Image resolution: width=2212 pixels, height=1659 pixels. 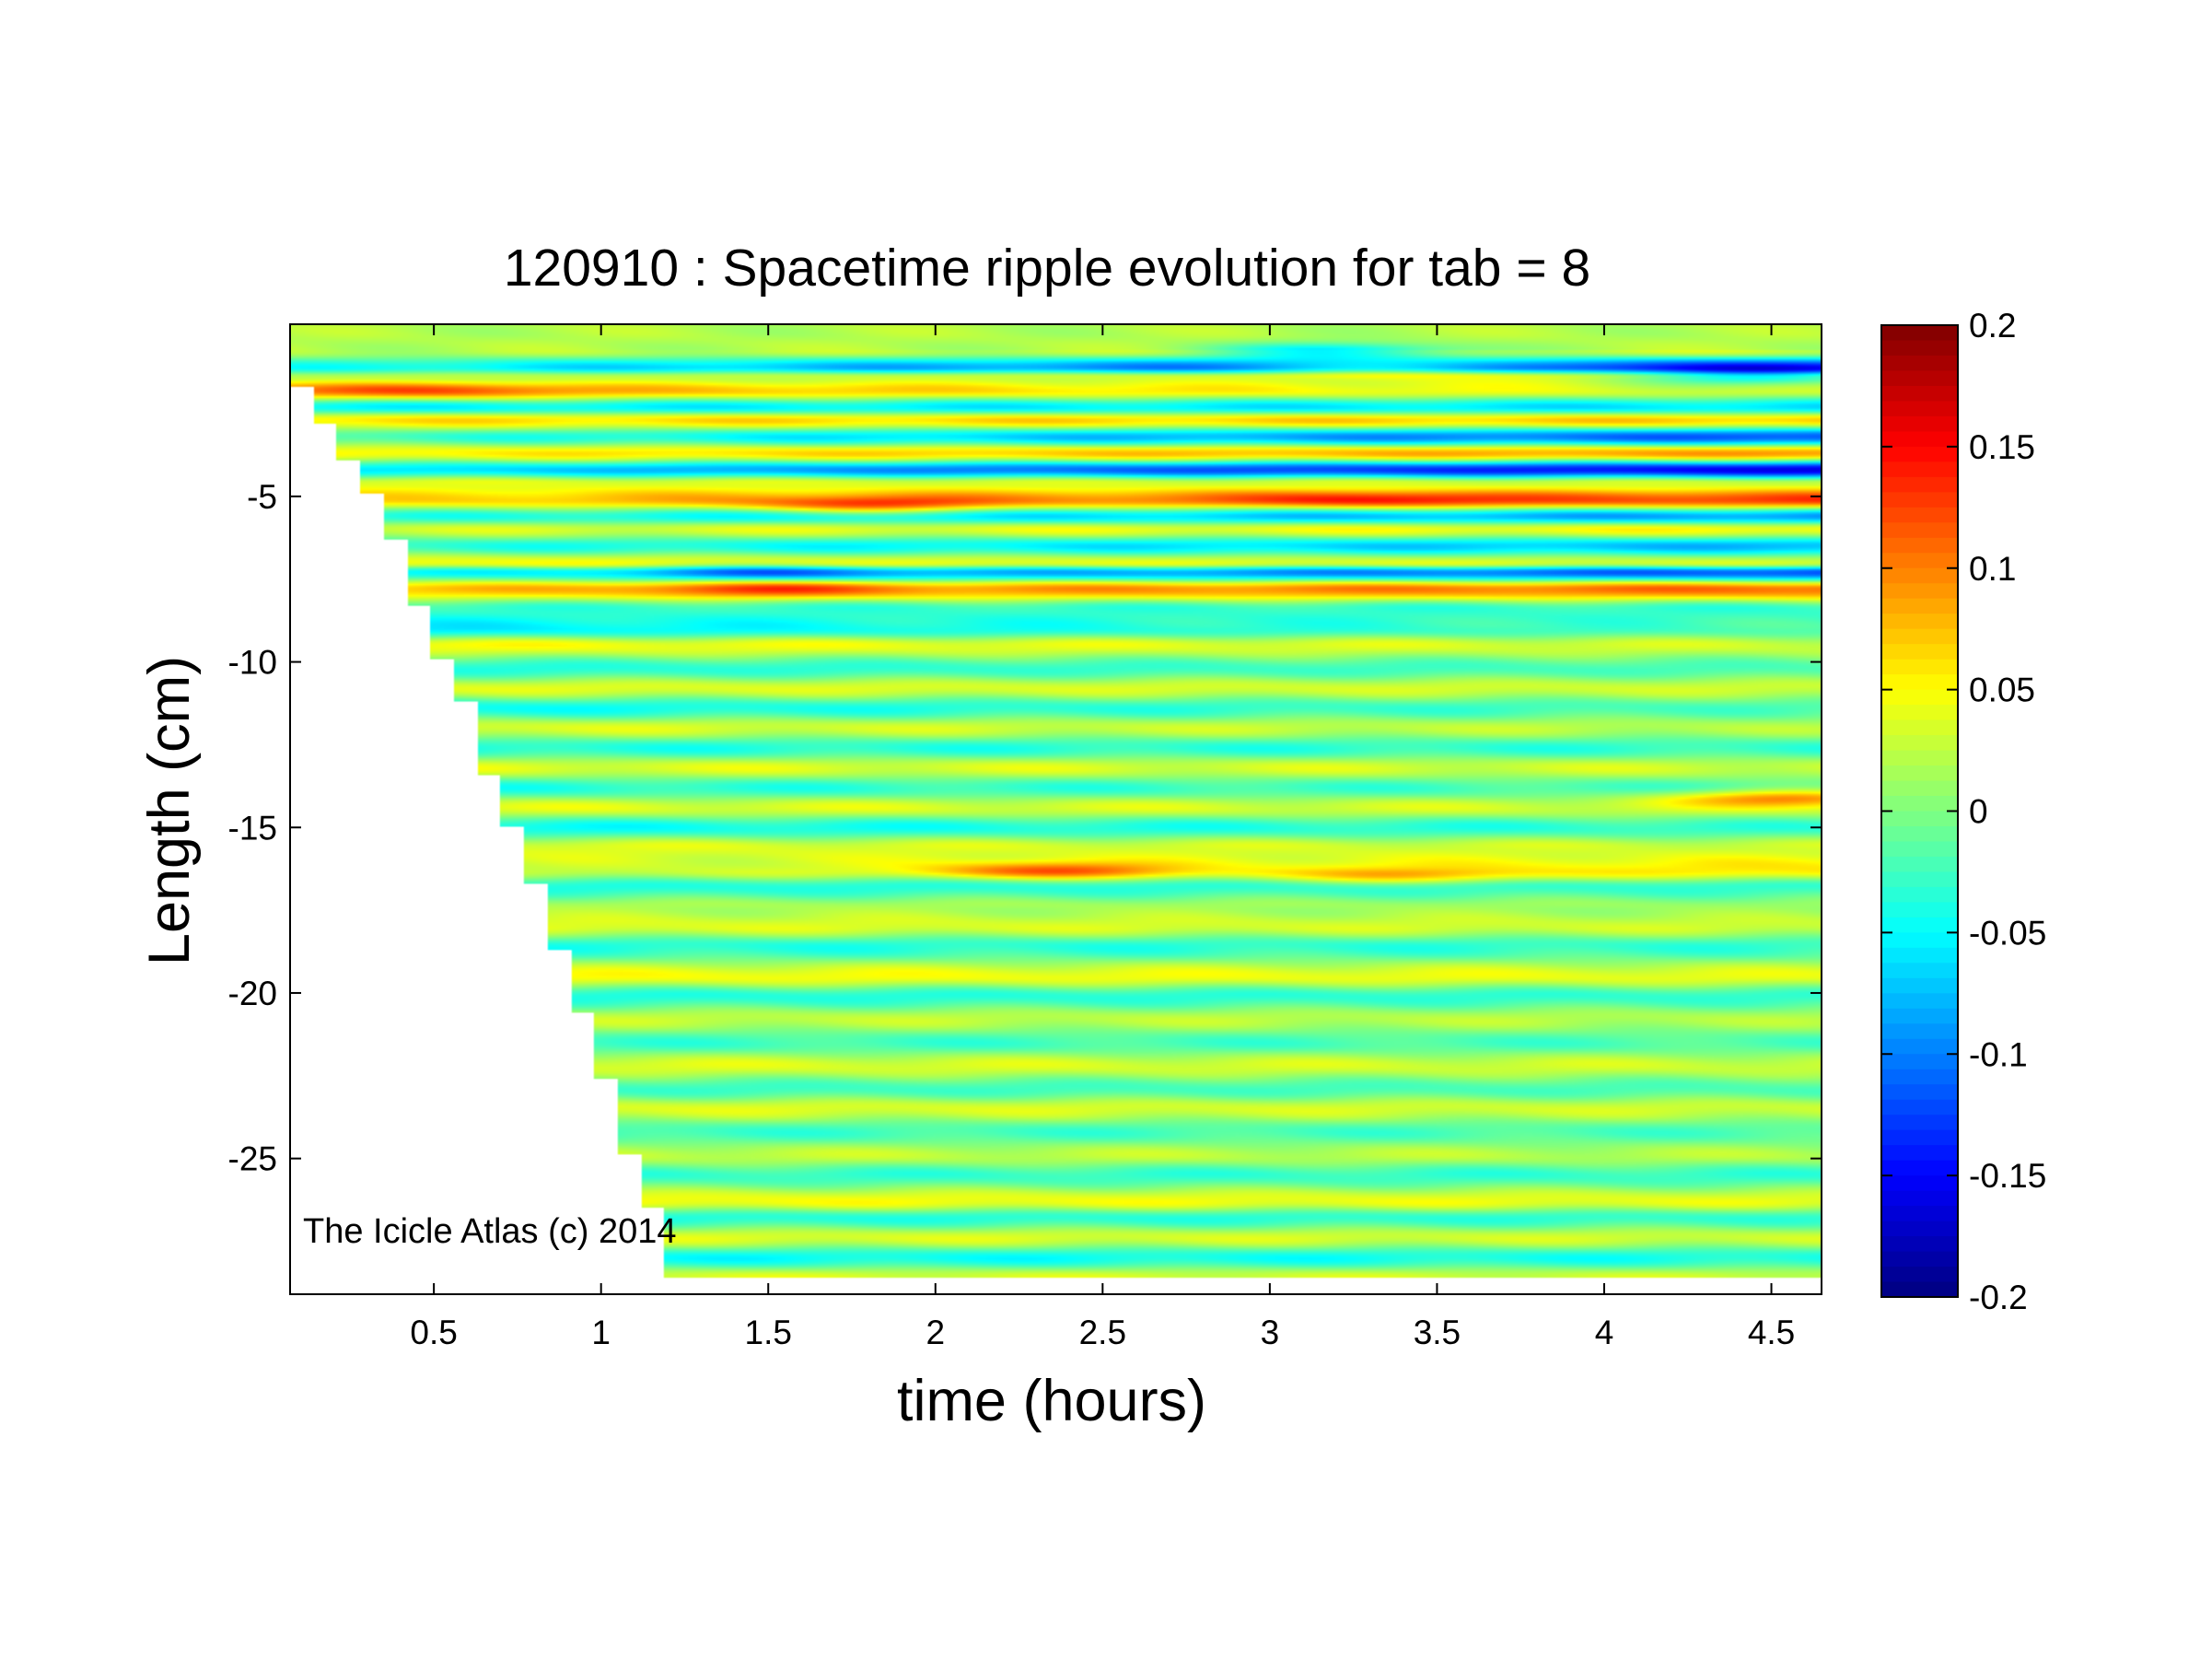 What do you see at coordinates (1999, 1297) in the screenshot?
I see `colorbar-tick-label: -0.2` at bounding box center [1999, 1297].